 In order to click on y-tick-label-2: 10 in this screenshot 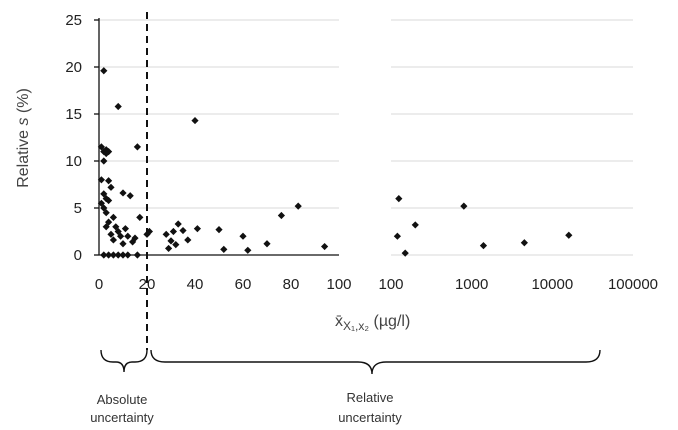, I will do `click(73, 161)`.